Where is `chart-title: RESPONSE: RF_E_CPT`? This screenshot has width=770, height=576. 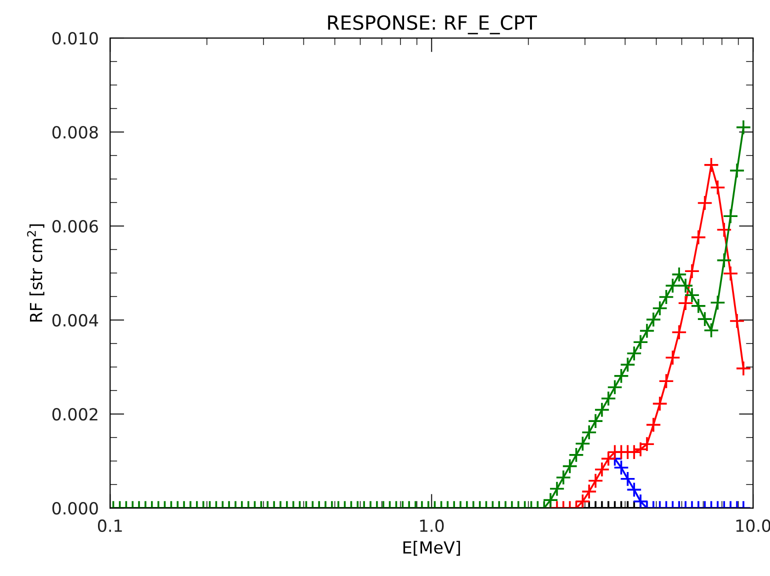
chart-title: RESPONSE: RF_E_CPT is located at coordinates (432, 24).